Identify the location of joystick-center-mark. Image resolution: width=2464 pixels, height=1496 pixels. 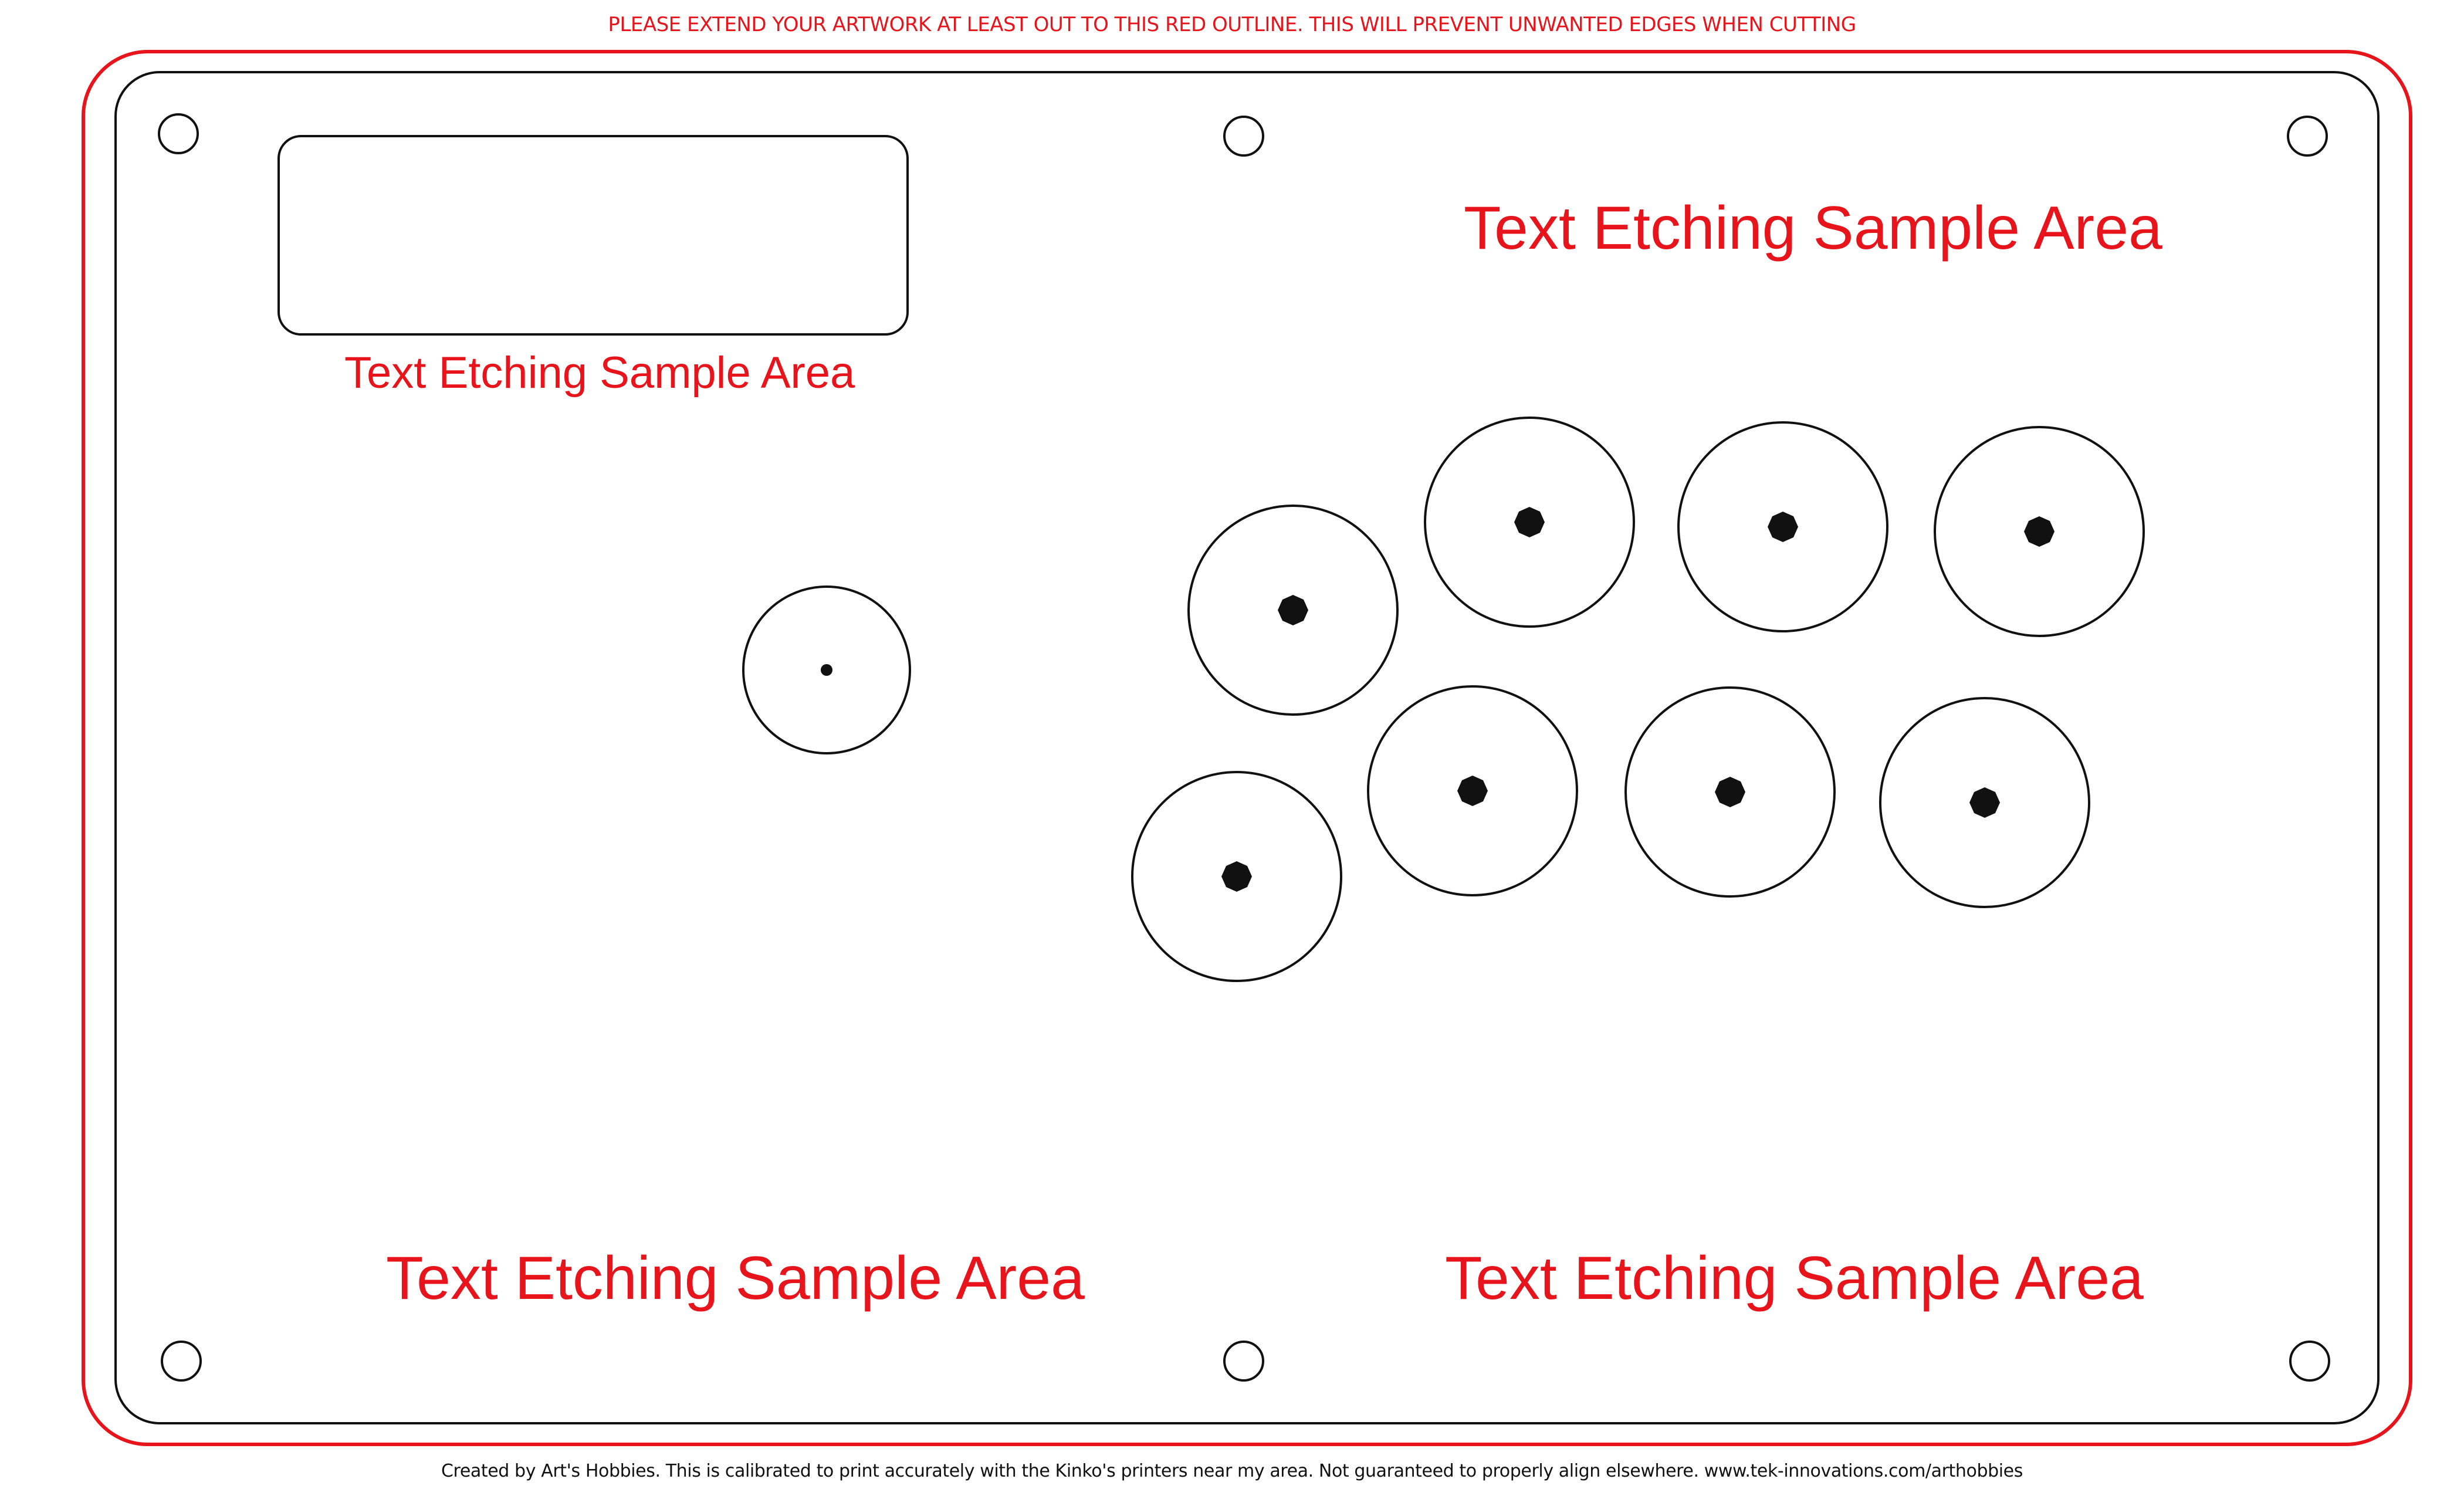
(826, 670).